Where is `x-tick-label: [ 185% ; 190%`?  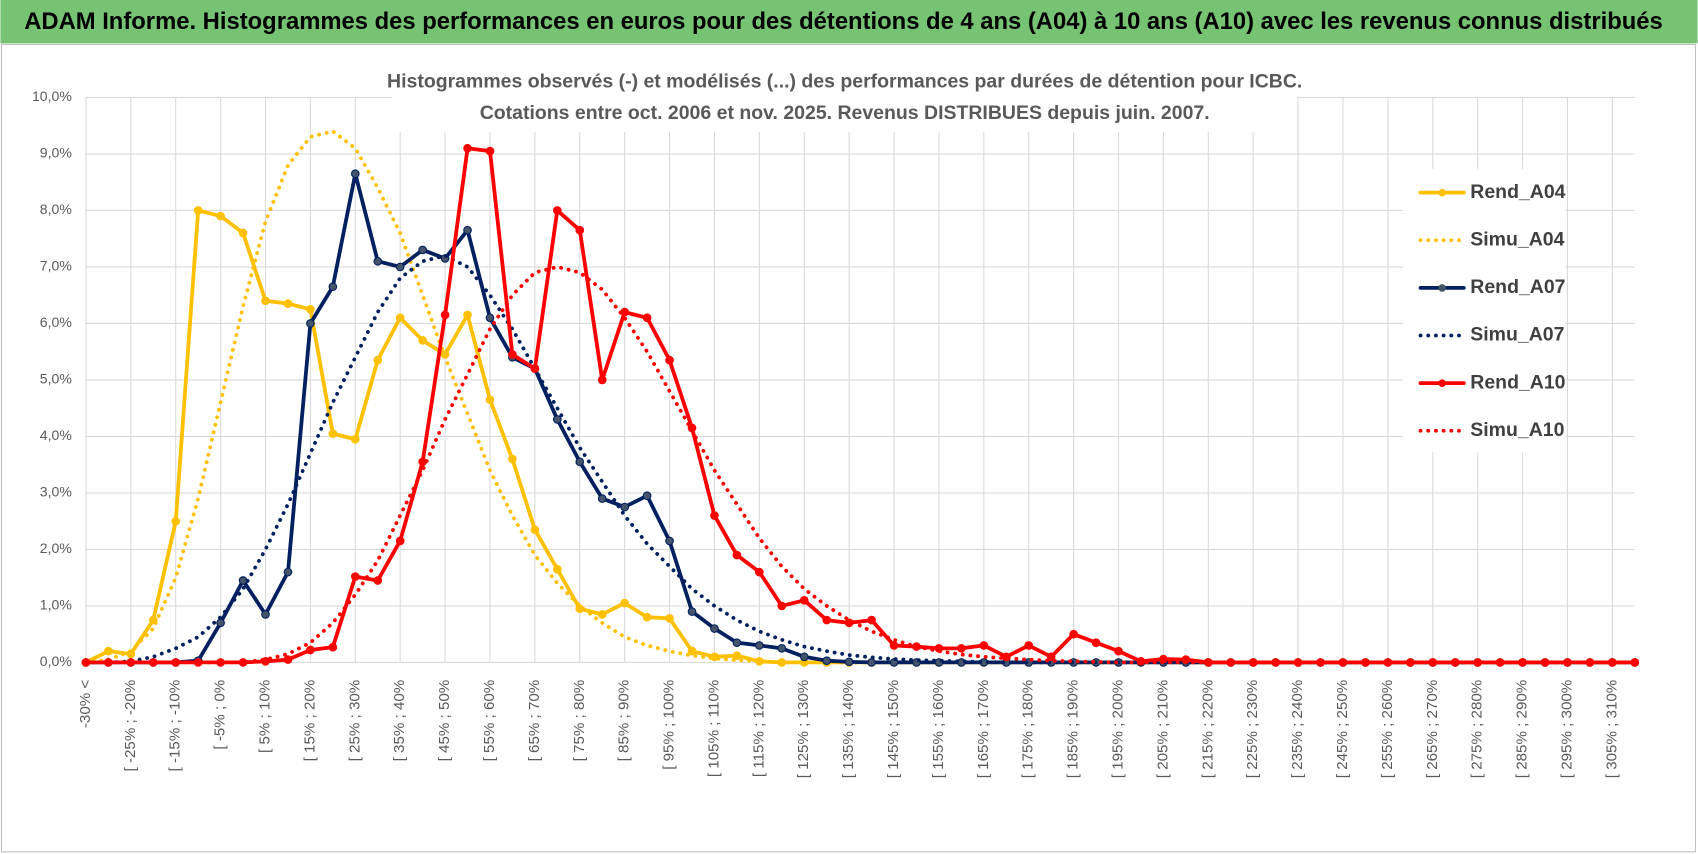 x-tick-label: [ 185% ; 190% is located at coordinates (1073, 729).